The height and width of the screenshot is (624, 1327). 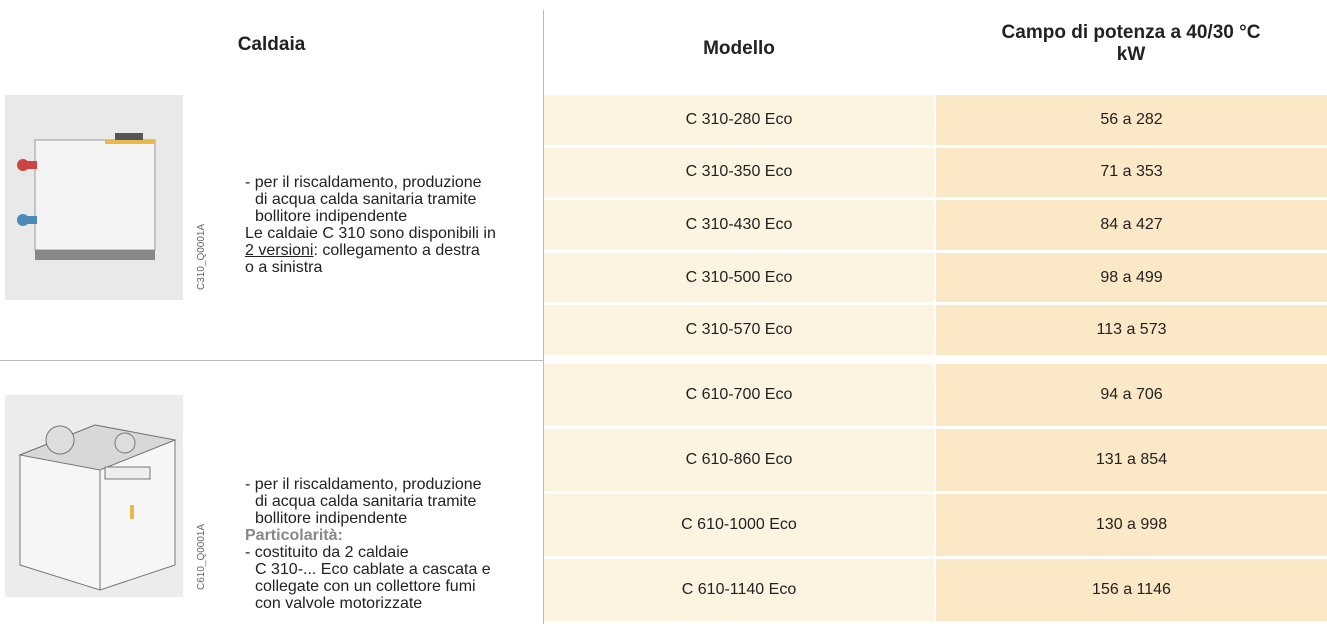 What do you see at coordinates (1131, 525) in the screenshot?
I see `range-cell: 130 a 998` at bounding box center [1131, 525].